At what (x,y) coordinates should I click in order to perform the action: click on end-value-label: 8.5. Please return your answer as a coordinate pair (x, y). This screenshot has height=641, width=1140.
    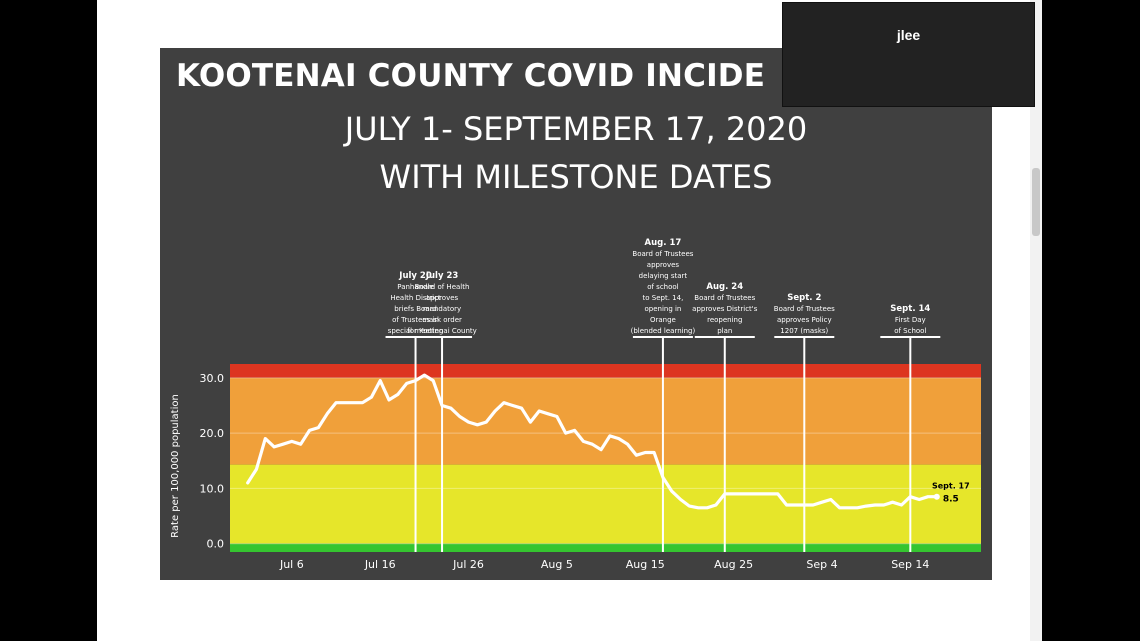
    Looking at the image, I should click on (951, 500).